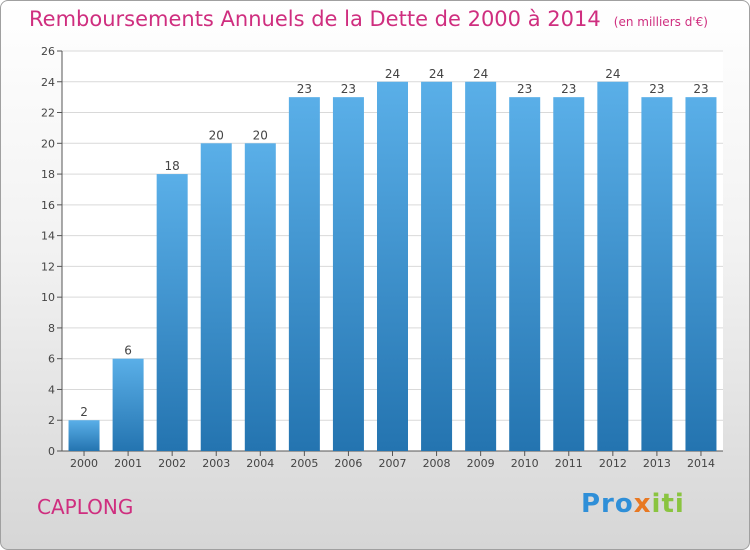 Image resolution: width=750 pixels, height=550 pixels. What do you see at coordinates (172, 166) in the screenshot?
I see `bar-value-label: 18` at bounding box center [172, 166].